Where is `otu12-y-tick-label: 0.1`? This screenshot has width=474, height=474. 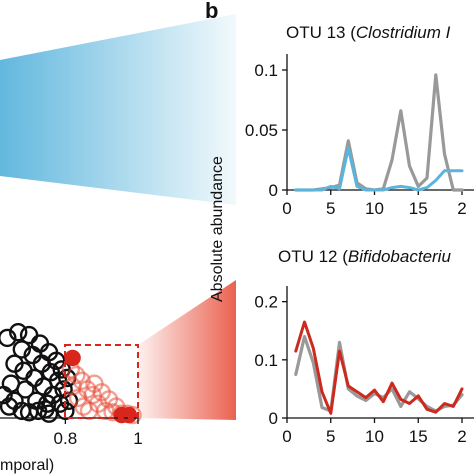
otu12-y-tick-label: 0.1 is located at coordinates (266, 360).